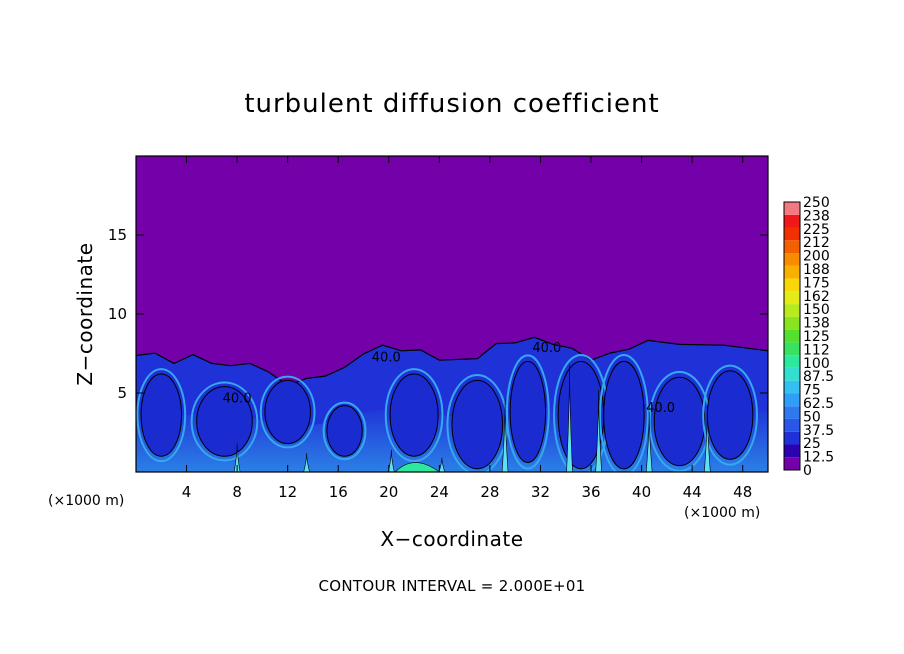  What do you see at coordinates (816, 270) in the screenshot?
I see `colorbar-label: 188` at bounding box center [816, 270].